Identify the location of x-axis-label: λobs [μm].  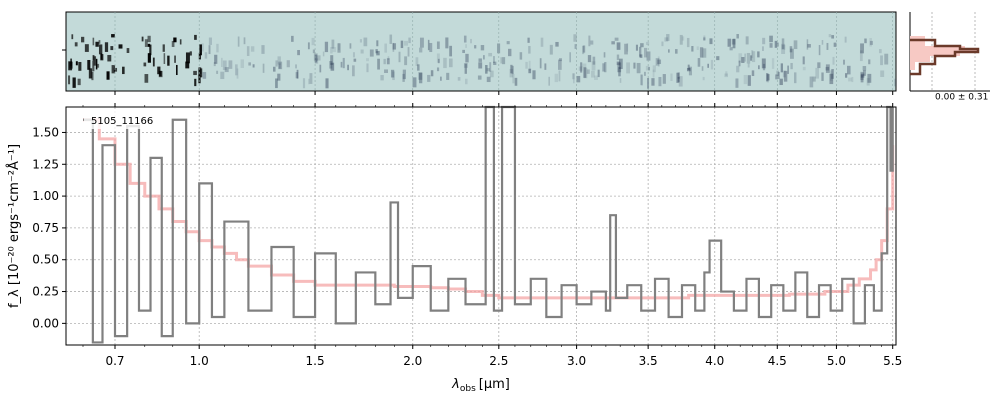
(480, 385).